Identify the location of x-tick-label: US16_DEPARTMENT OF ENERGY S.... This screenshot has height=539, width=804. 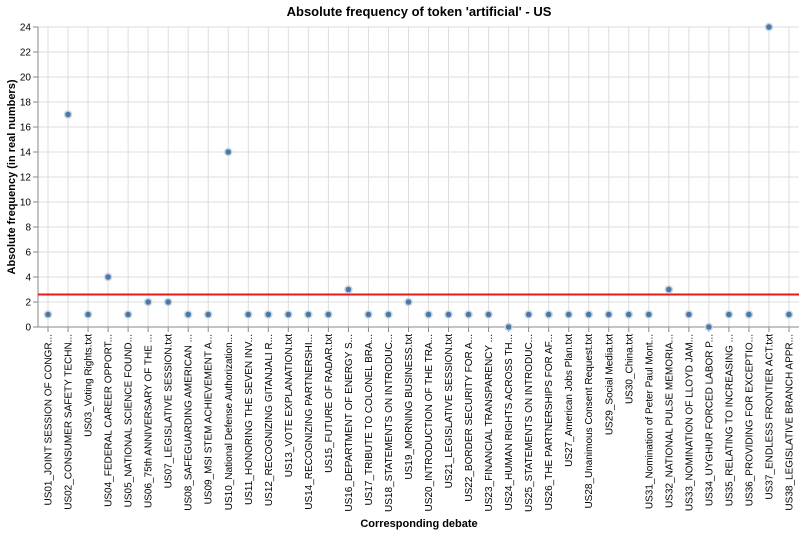
(349, 423).